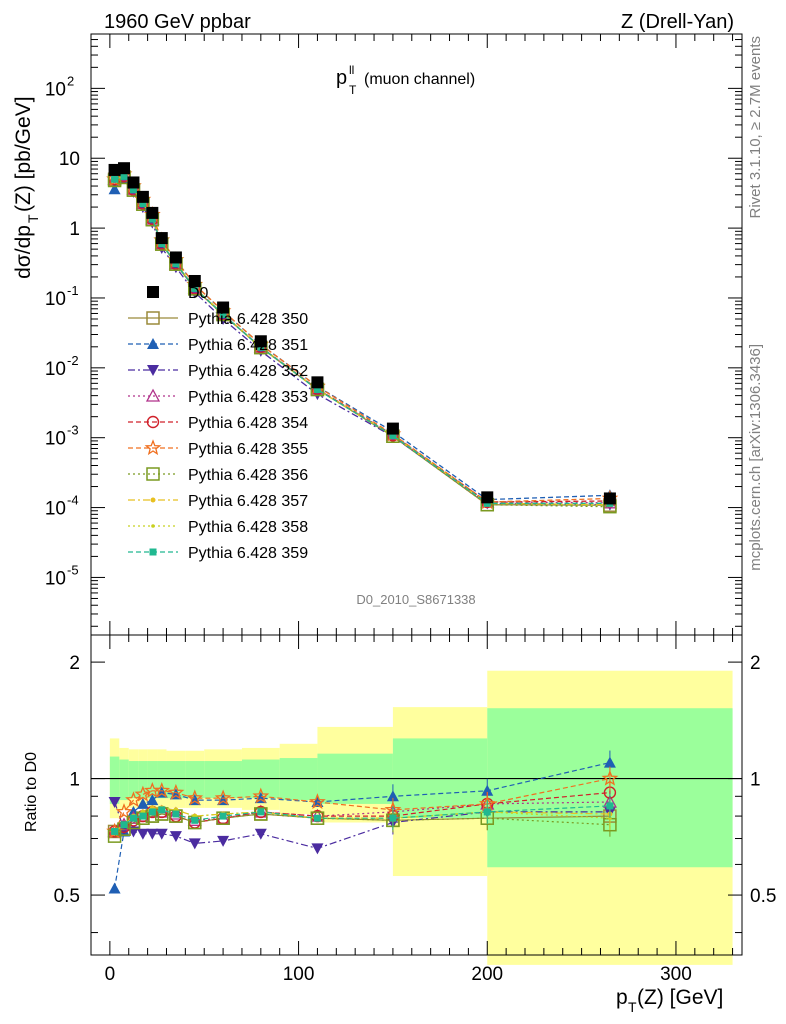 This screenshot has height=1024, width=786. Describe the element at coordinates (669, 1000) in the screenshot. I see `x-axis-label: p T (Z) [GeV]` at that location.